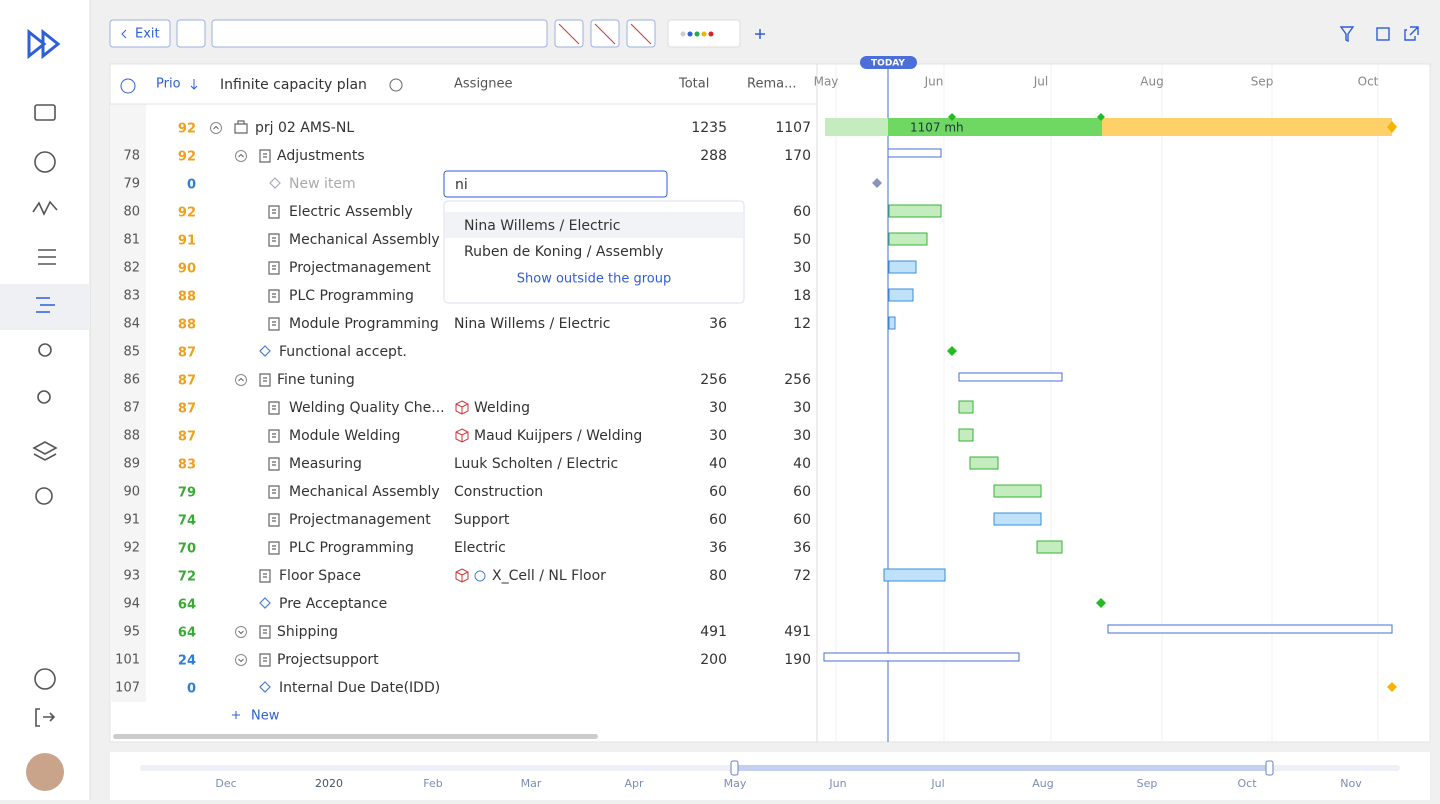 The width and height of the screenshot is (1440, 804). I want to click on nav-logout, so click(45, 717).